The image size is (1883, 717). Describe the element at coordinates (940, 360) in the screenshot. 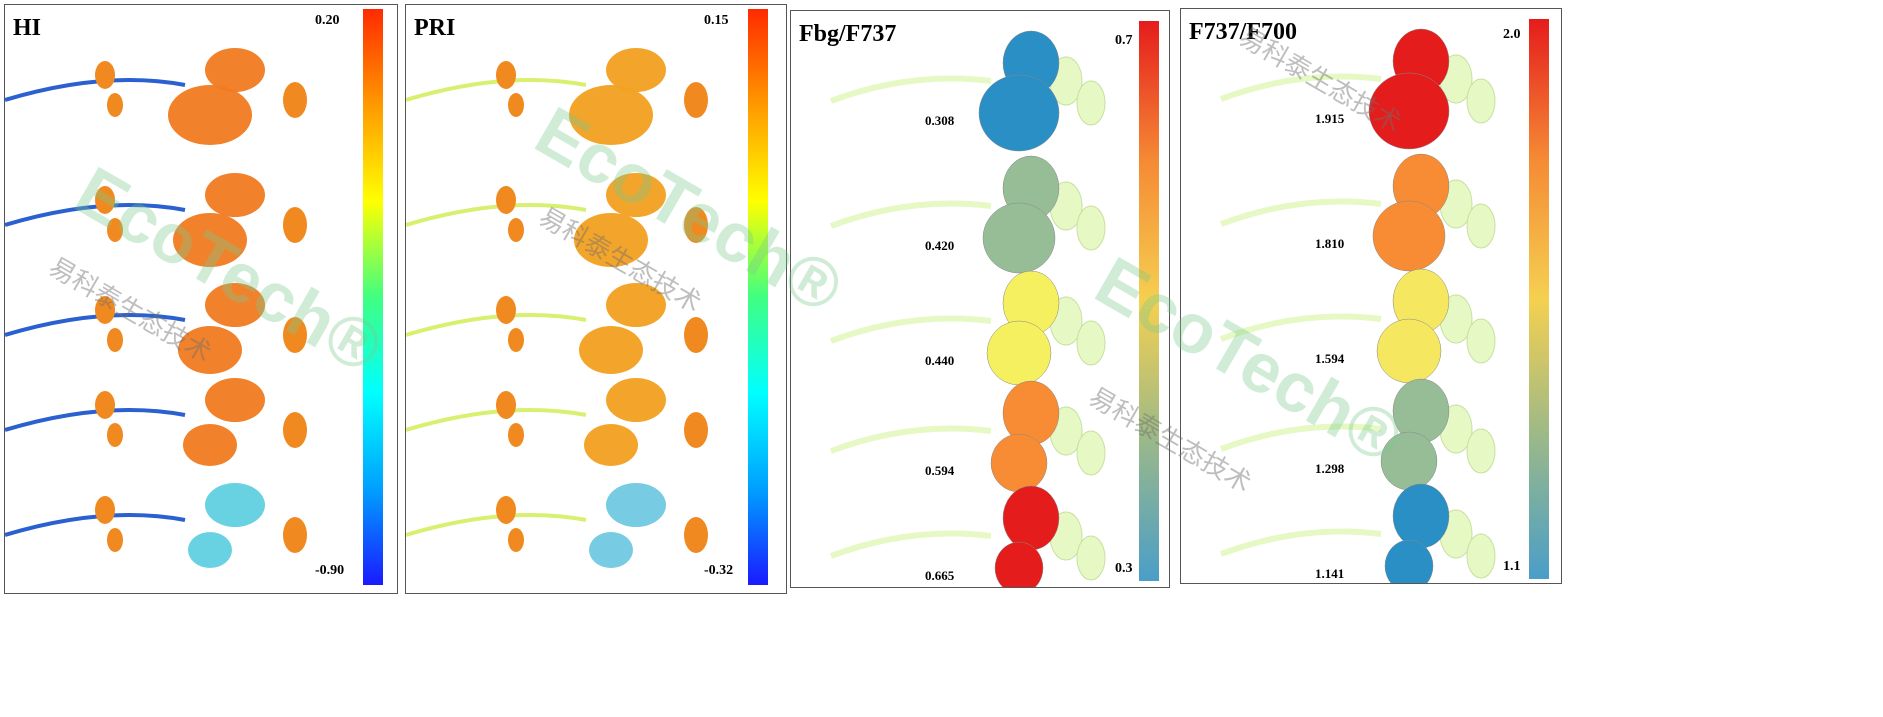

I see `plant-value-label: 0.440` at that location.